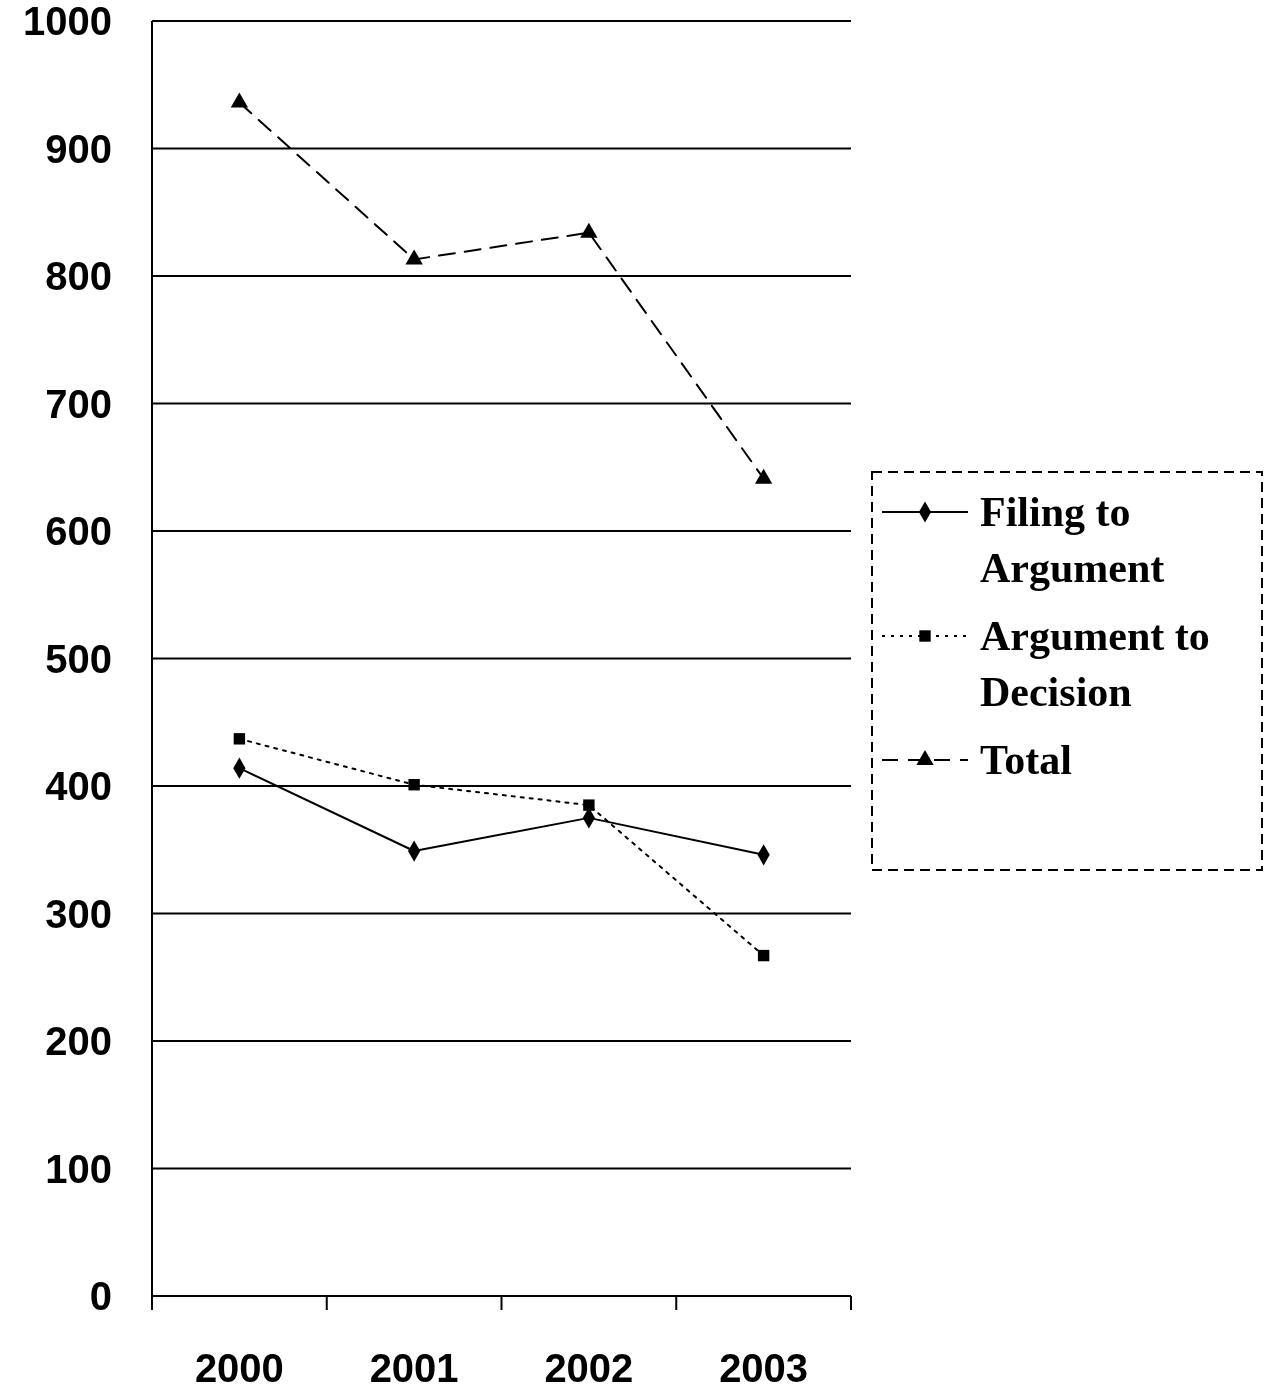 The height and width of the screenshot is (1395, 1264). What do you see at coordinates (414, 1368) in the screenshot?
I see `x-tick-label: 2001` at bounding box center [414, 1368].